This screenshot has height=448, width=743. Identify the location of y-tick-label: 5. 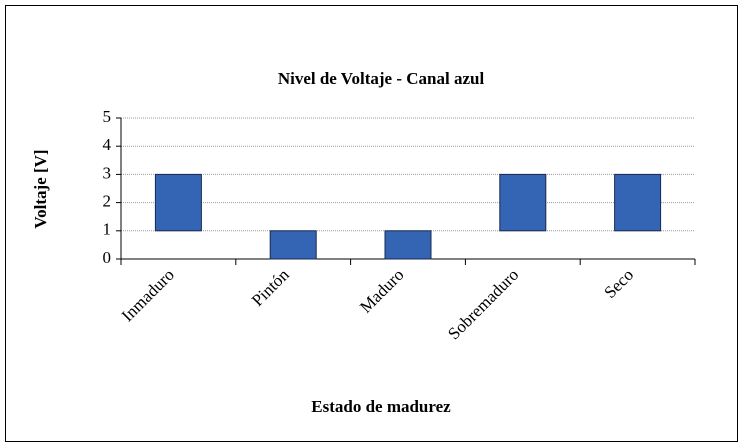
(107, 116).